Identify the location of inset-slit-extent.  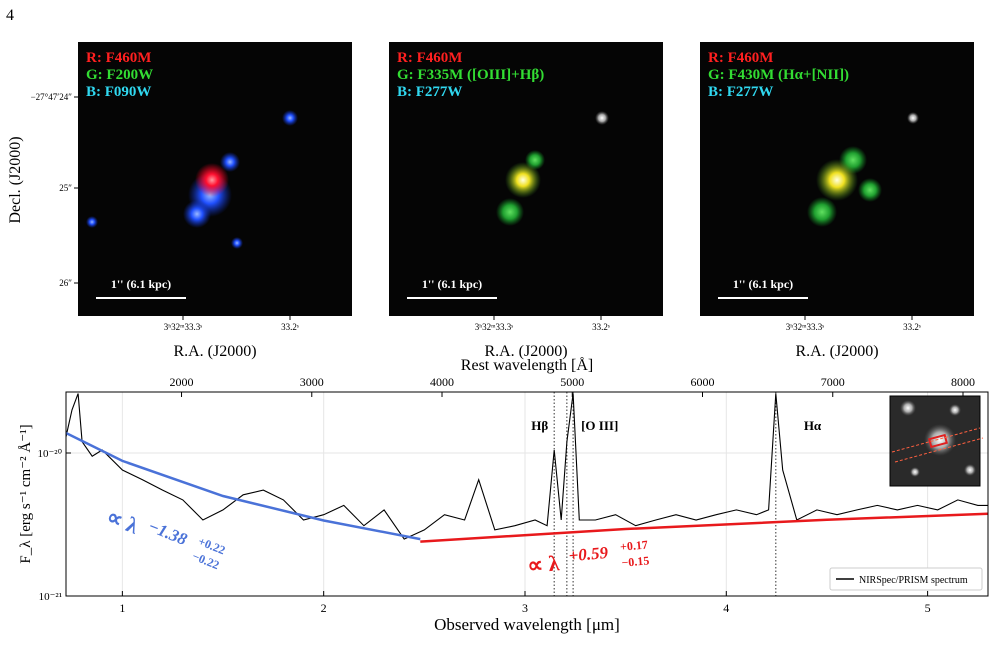
(937, 445).